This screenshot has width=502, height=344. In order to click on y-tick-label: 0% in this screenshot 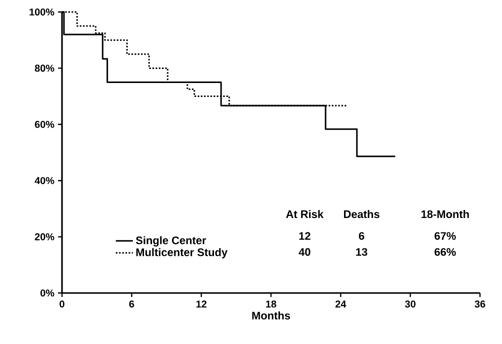, I will do `click(47, 293)`.